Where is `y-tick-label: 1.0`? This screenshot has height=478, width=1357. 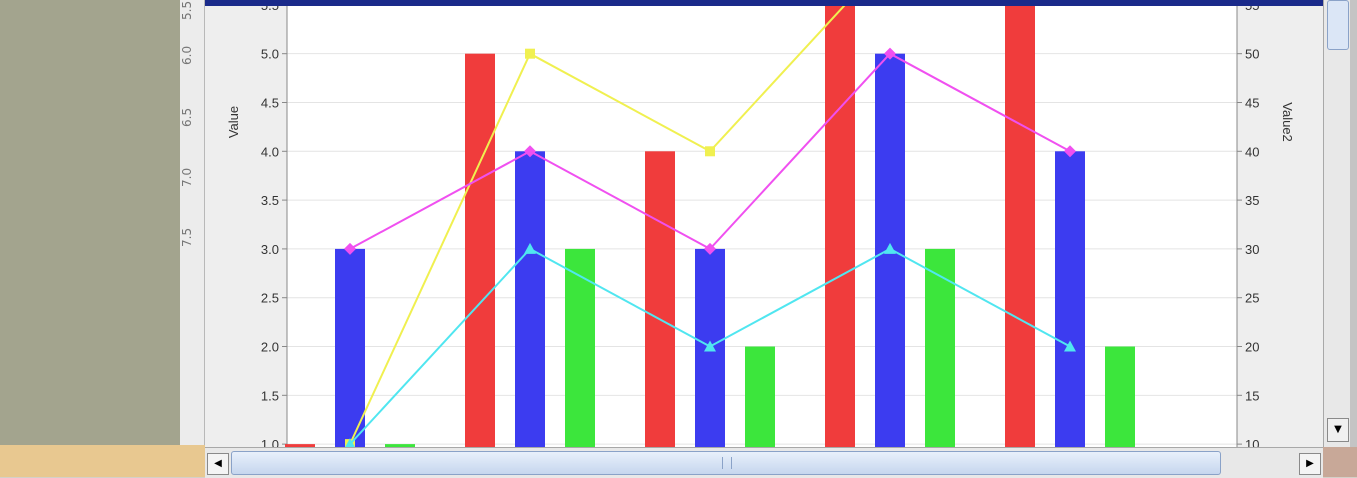
y-tick-label: 1.0 is located at coordinates (270, 442).